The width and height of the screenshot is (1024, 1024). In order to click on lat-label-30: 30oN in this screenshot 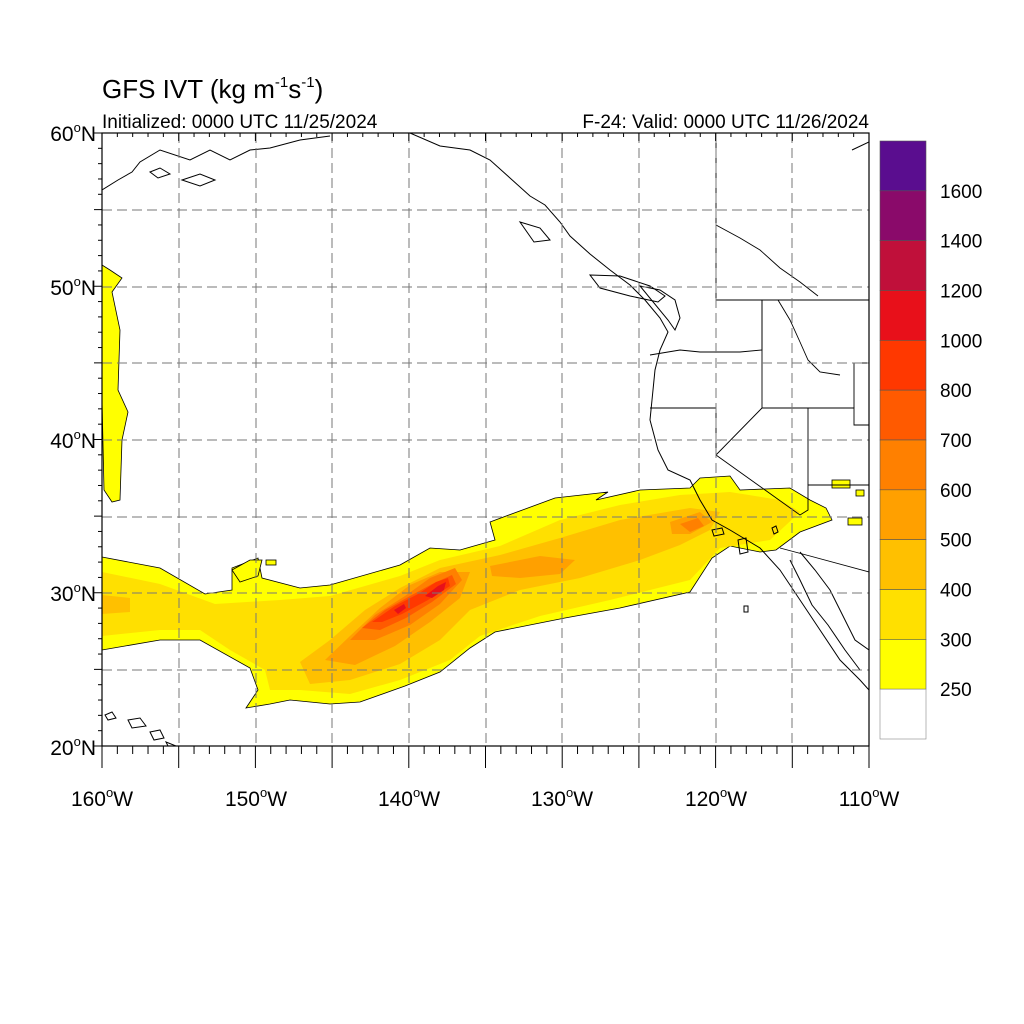, I will do `click(73, 593)`.